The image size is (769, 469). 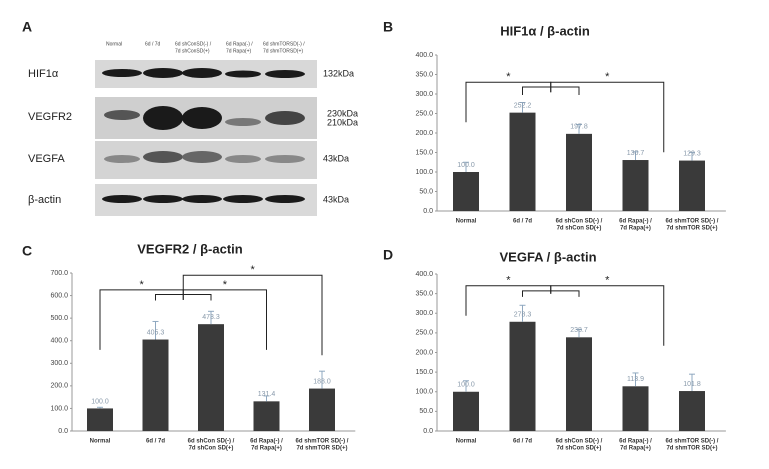 What do you see at coordinates (153, 44) in the screenshot?
I see `lane-label: 6d / 7d` at bounding box center [153, 44].